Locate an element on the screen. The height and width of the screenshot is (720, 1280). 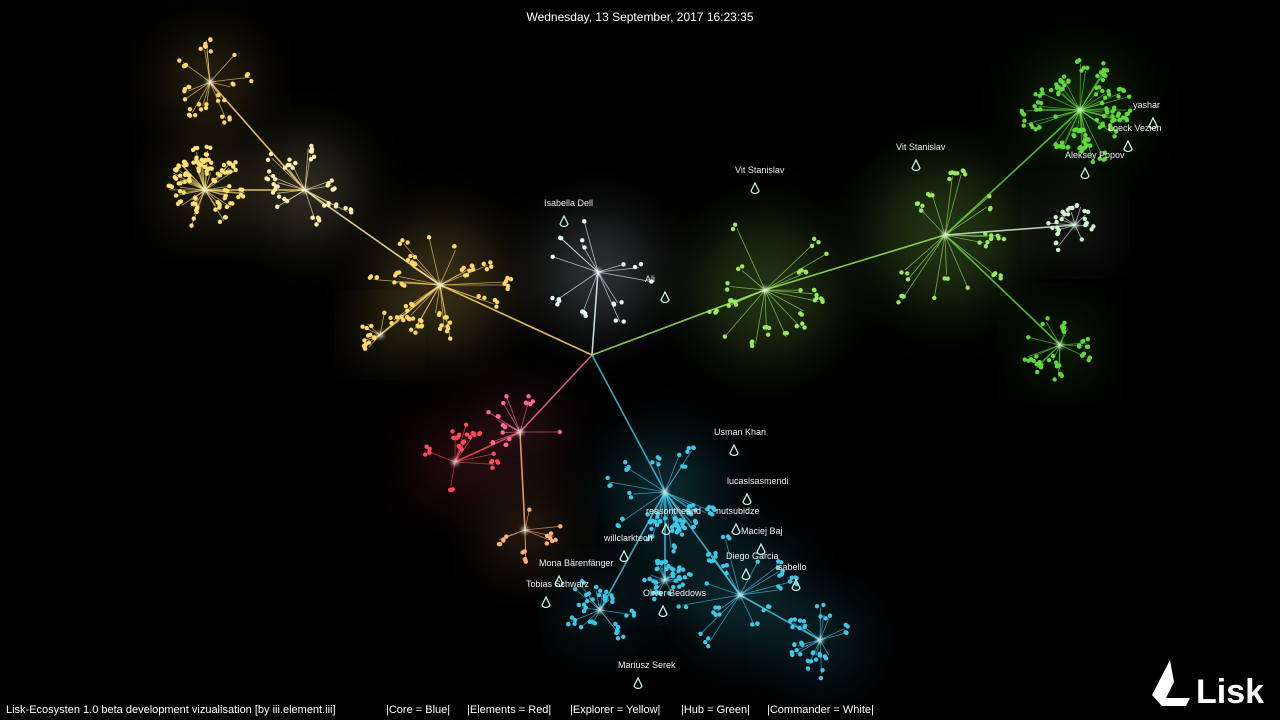
user-label: Aleksey Popov is located at coordinates (1095, 155).